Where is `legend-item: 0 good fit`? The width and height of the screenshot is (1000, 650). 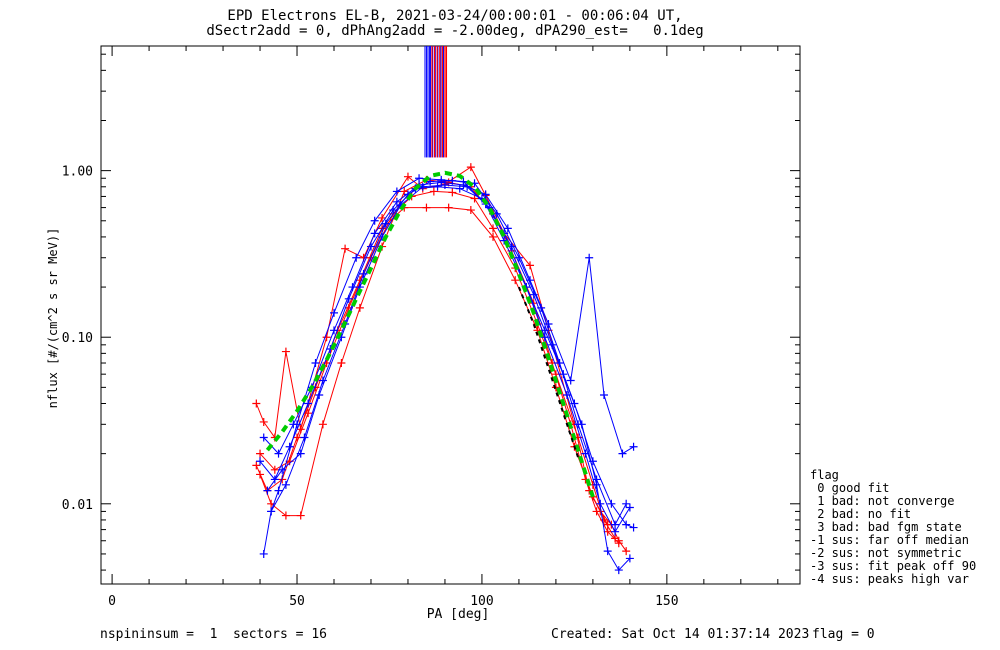
legend-item: 0 good fit is located at coordinates (850, 488).